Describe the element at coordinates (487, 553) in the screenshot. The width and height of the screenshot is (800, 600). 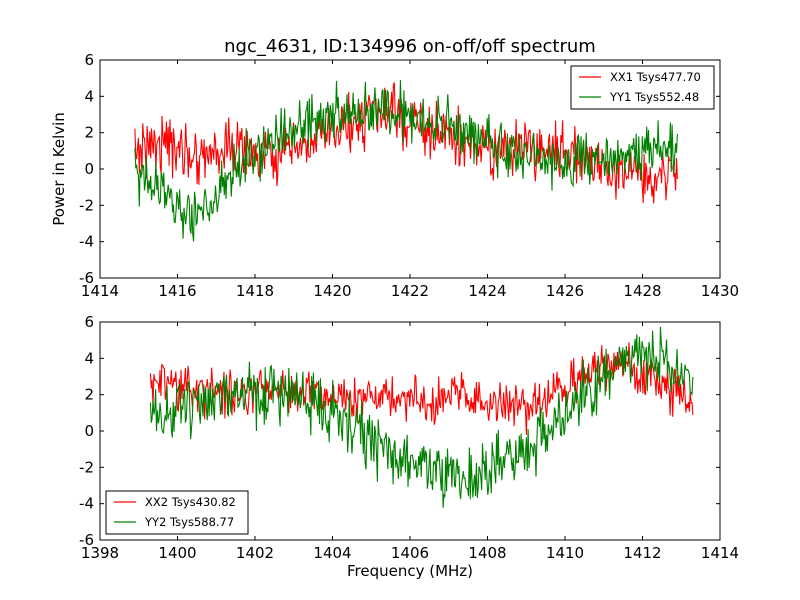
I see `x-tick-label: 1408` at that location.